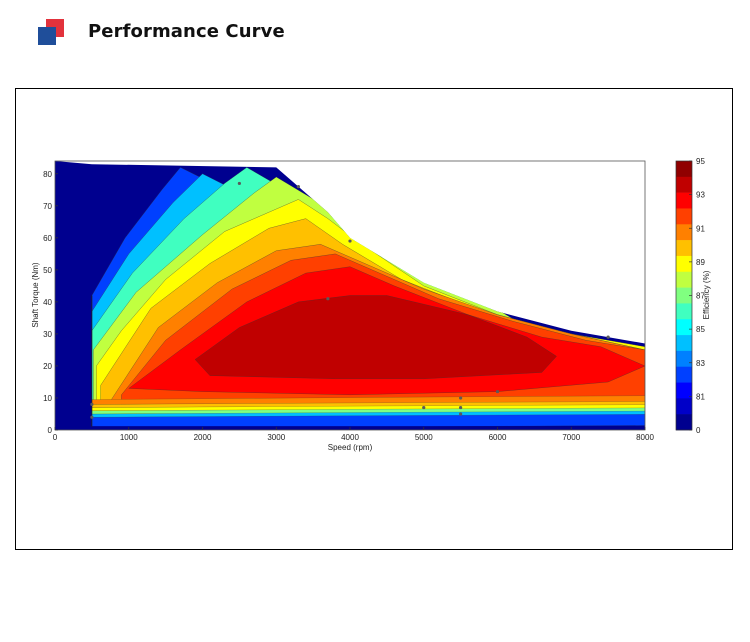  Describe the element at coordinates (706, 294) in the screenshot. I see `colorbar-label: Efficiency (%)` at that location.